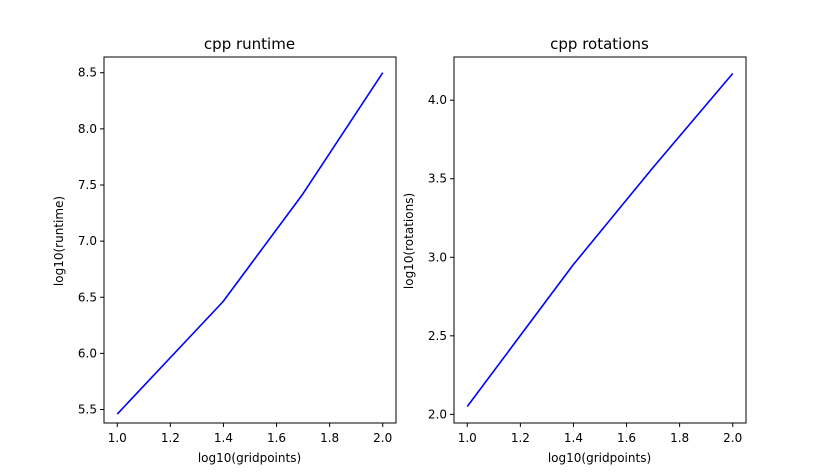  I want to click on runtime-y-tick-label: 8.0, so click(87, 129).